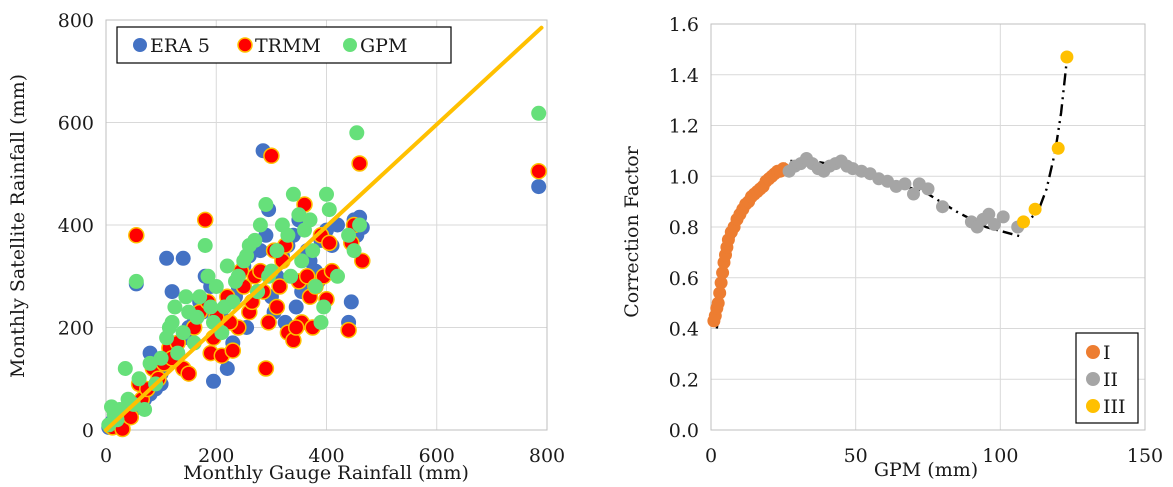 The image size is (1173, 487). I want to click on left-y-tick-label: 800, so click(76, 21).